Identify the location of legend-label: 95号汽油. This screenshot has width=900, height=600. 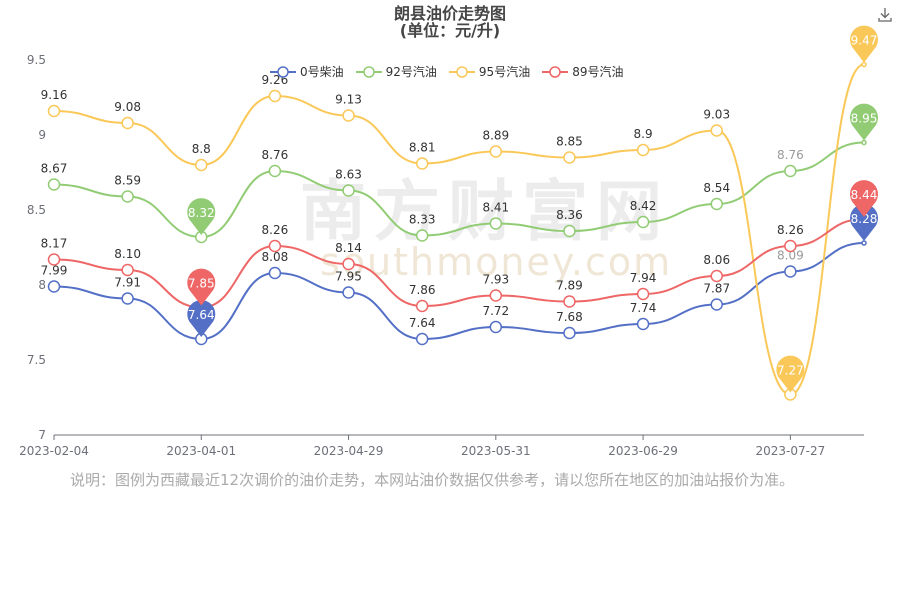
(504, 72).